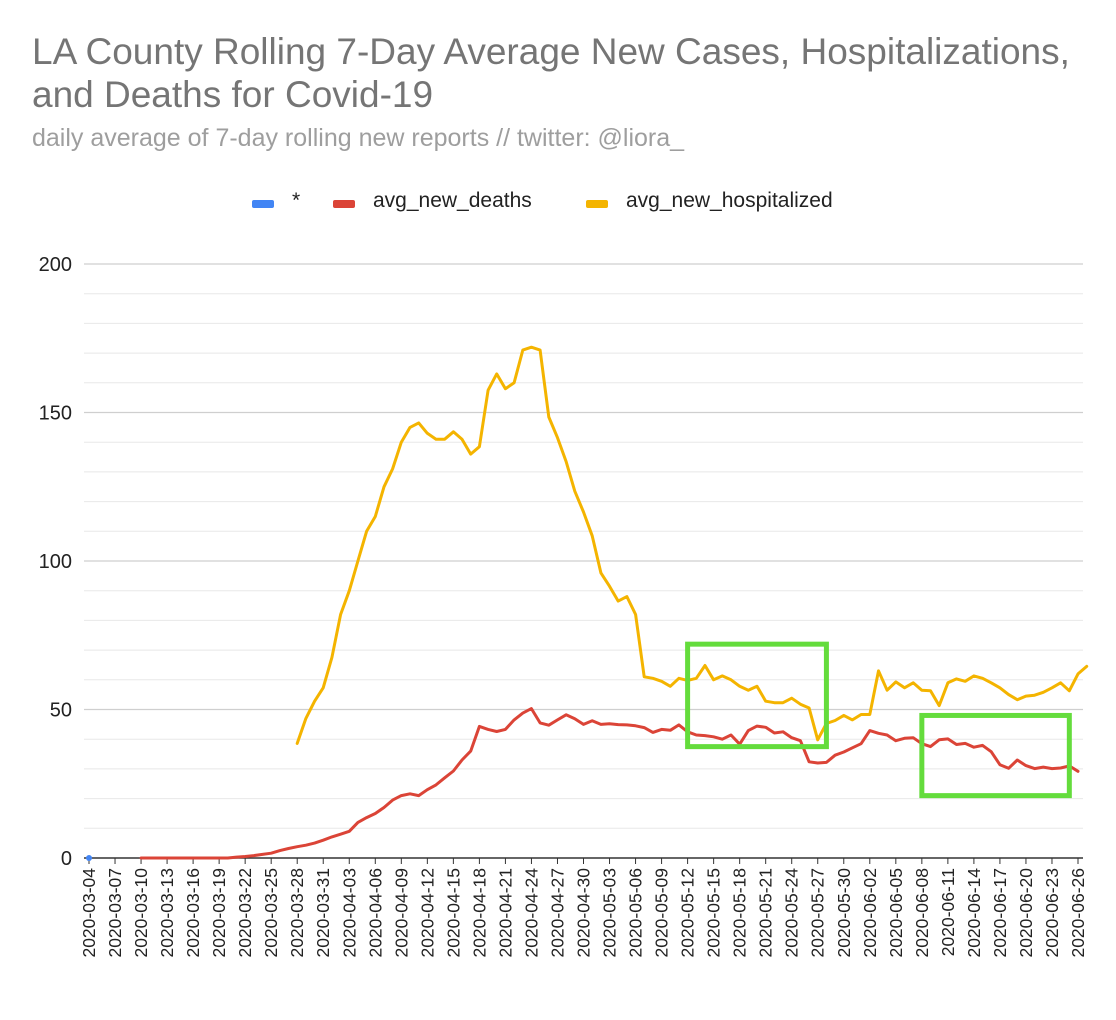 The height and width of the screenshot is (1020, 1116). What do you see at coordinates (115, 913) in the screenshot?
I see `x-tick-label: 2020-03-07` at bounding box center [115, 913].